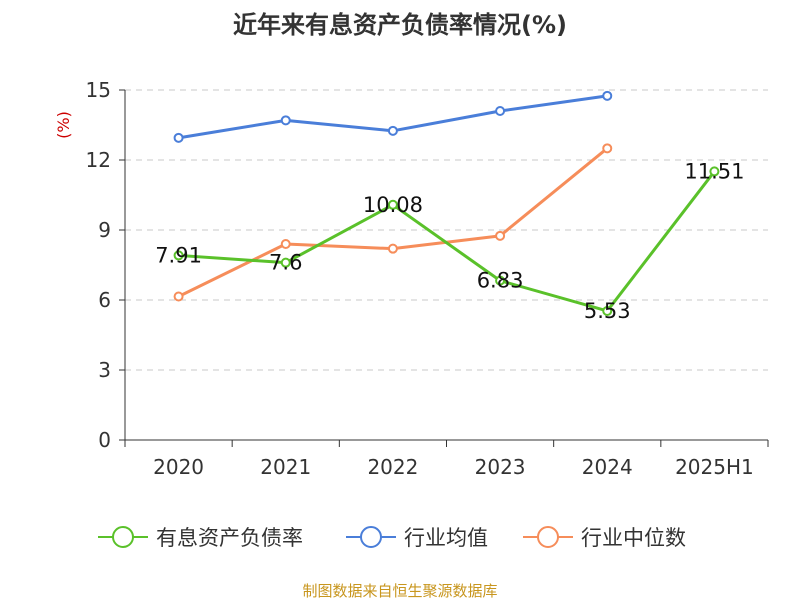  What do you see at coordinates (392, 467) in the screenshot?
I see `x-tick-label: 2022` at bounding box center [392, 467].